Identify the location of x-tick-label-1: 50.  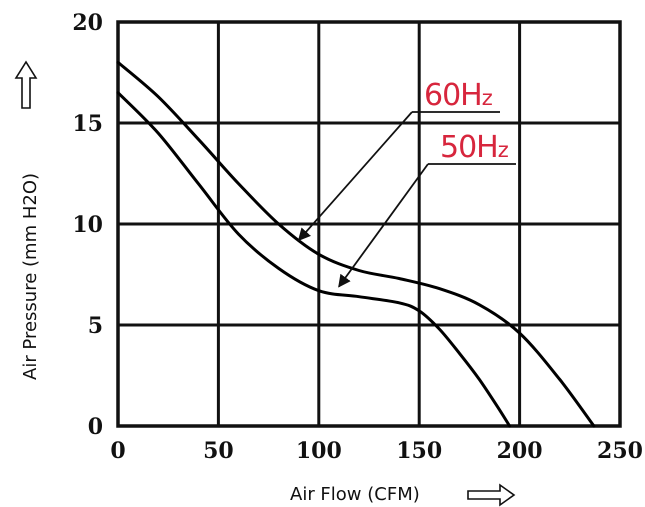
(218, 451).